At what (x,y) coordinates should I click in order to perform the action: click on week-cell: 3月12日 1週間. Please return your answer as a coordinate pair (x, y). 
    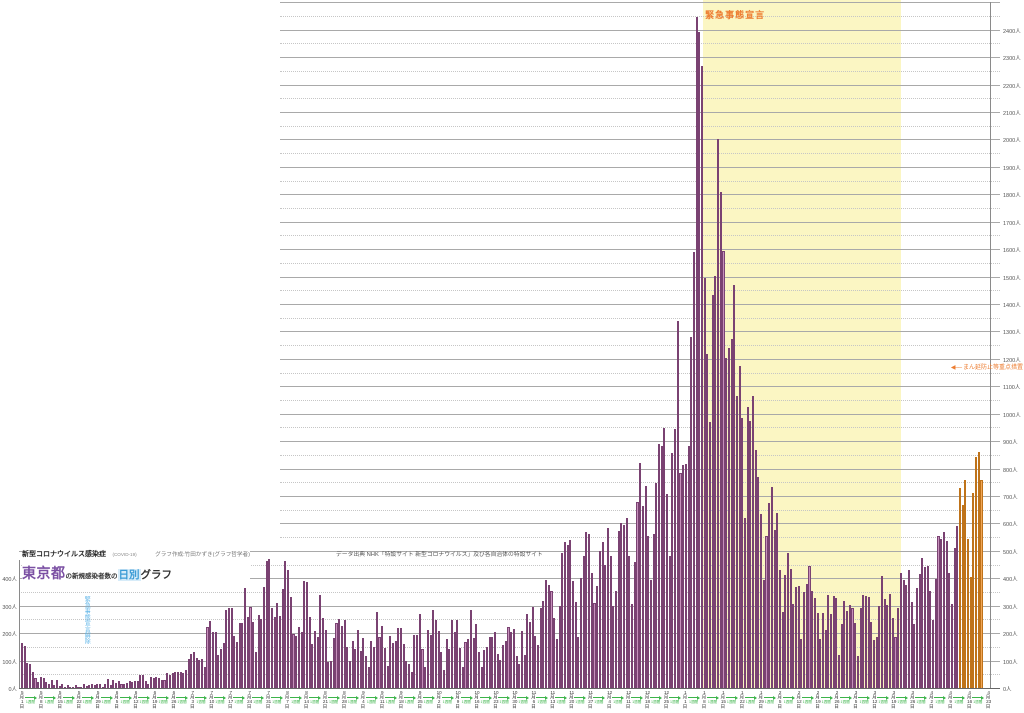
    Looking at the image, I should click on (881, 699).